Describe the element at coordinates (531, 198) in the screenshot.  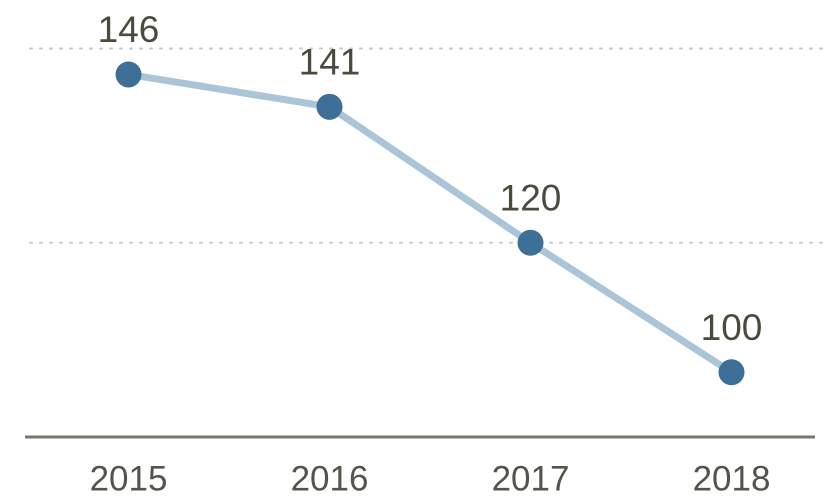
I see `data-label: 120` at that location.